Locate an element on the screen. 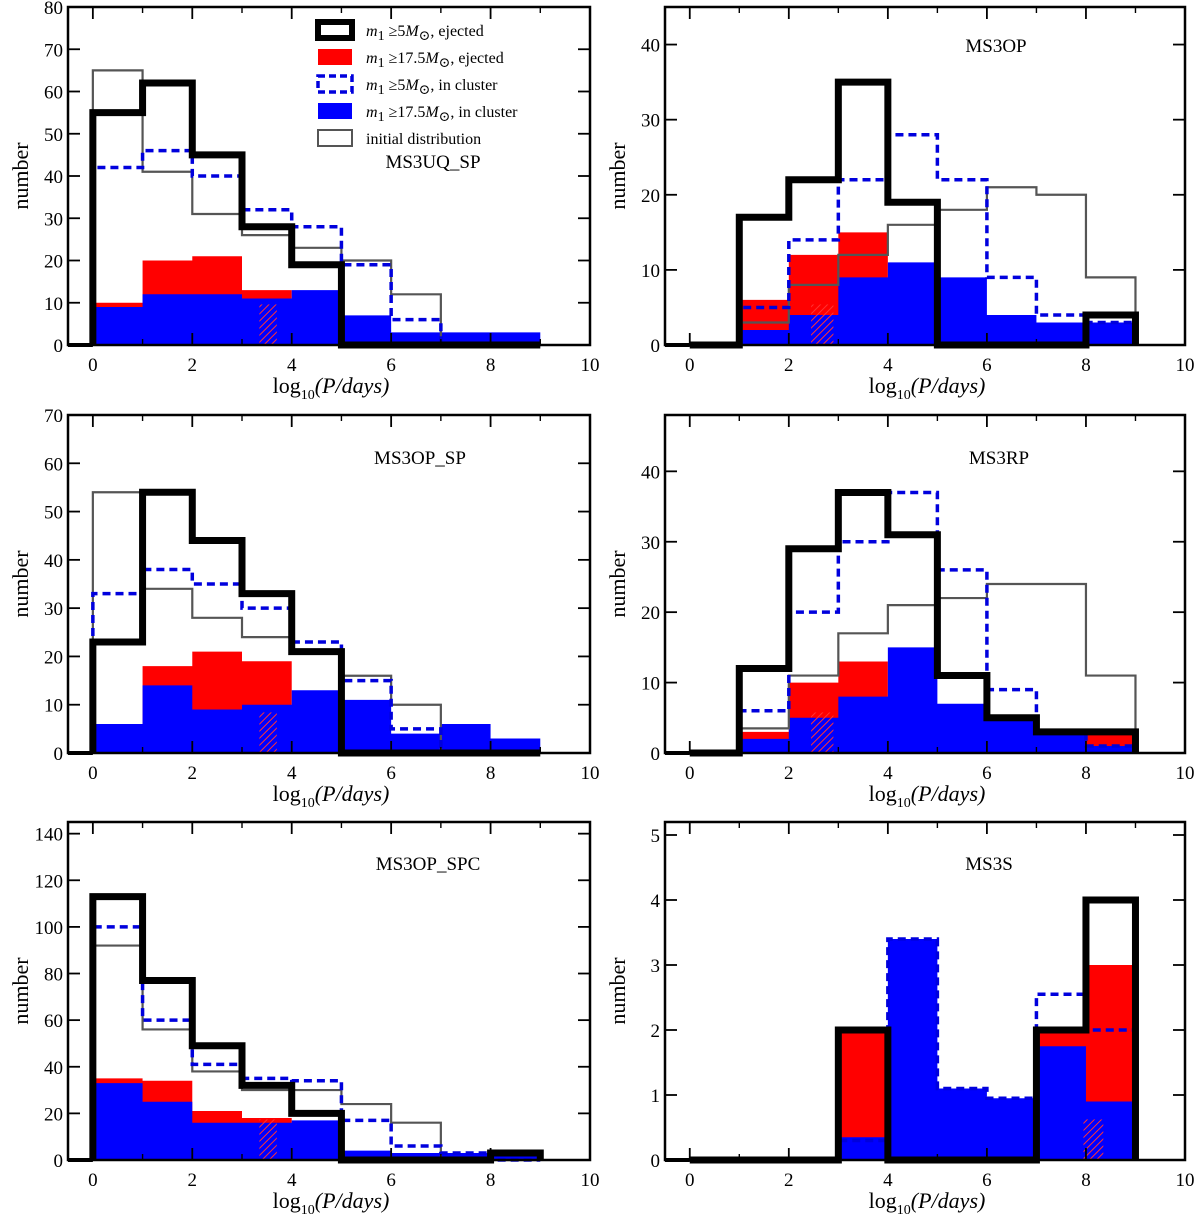 The image size is (1200, 1215). legend-swatch-init is located at coordinates (335, 138).